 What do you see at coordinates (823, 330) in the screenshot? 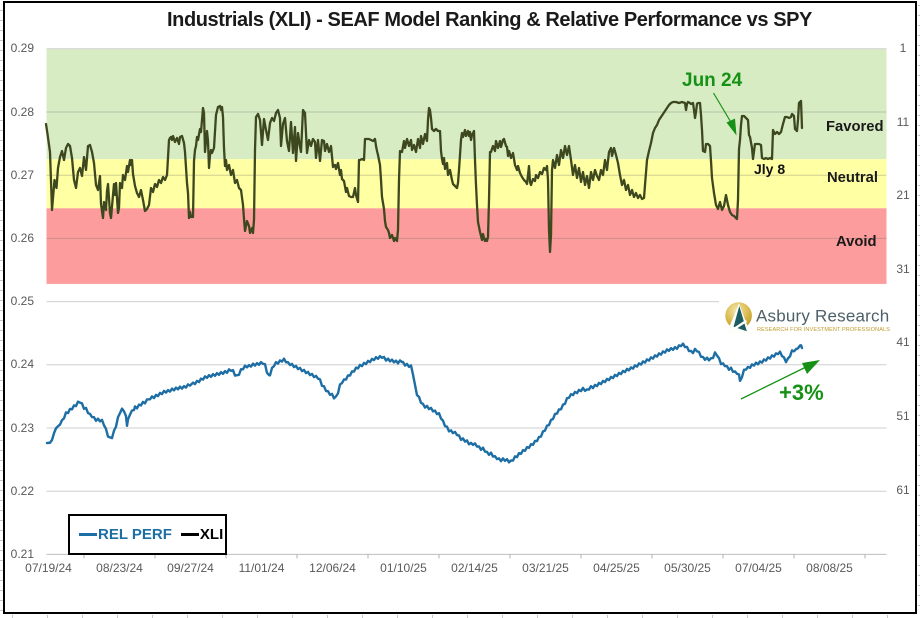
I see `svg-text:RESEARCH FOR INVESTMENT PROFES: RESEARCH FOR INVESTMENT PROFESSIONALS` at bounding box center [823, 330].